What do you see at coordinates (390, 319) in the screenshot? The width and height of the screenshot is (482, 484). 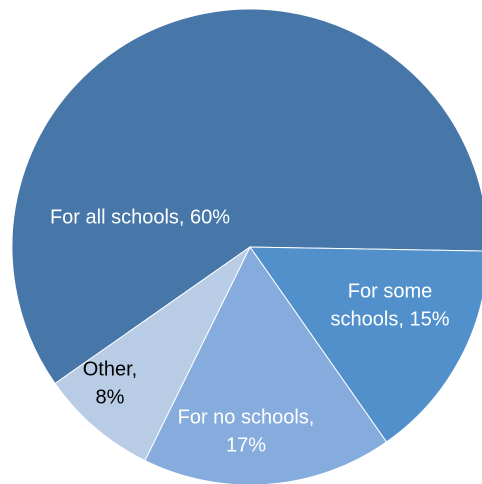 I see `slice-data-label: schools, 15%` at bounding box center [390, 319].